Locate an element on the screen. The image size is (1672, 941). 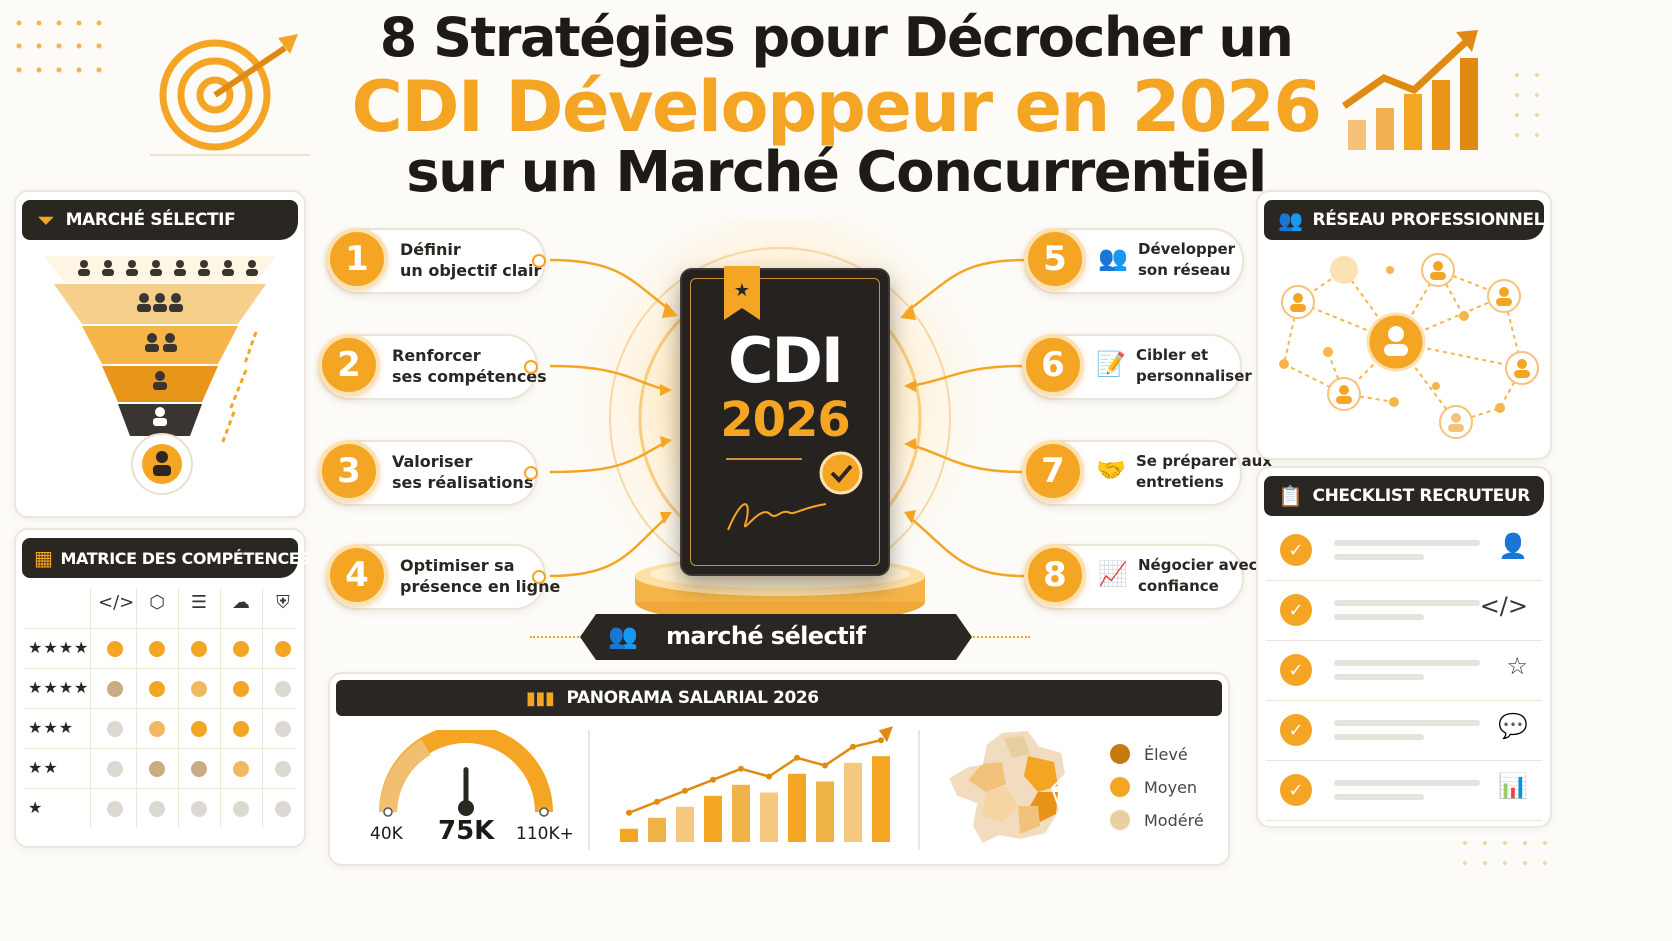
professional-network-title: RÉSEAU PROFESSIONNEL is located at coordinates (1428, 220).